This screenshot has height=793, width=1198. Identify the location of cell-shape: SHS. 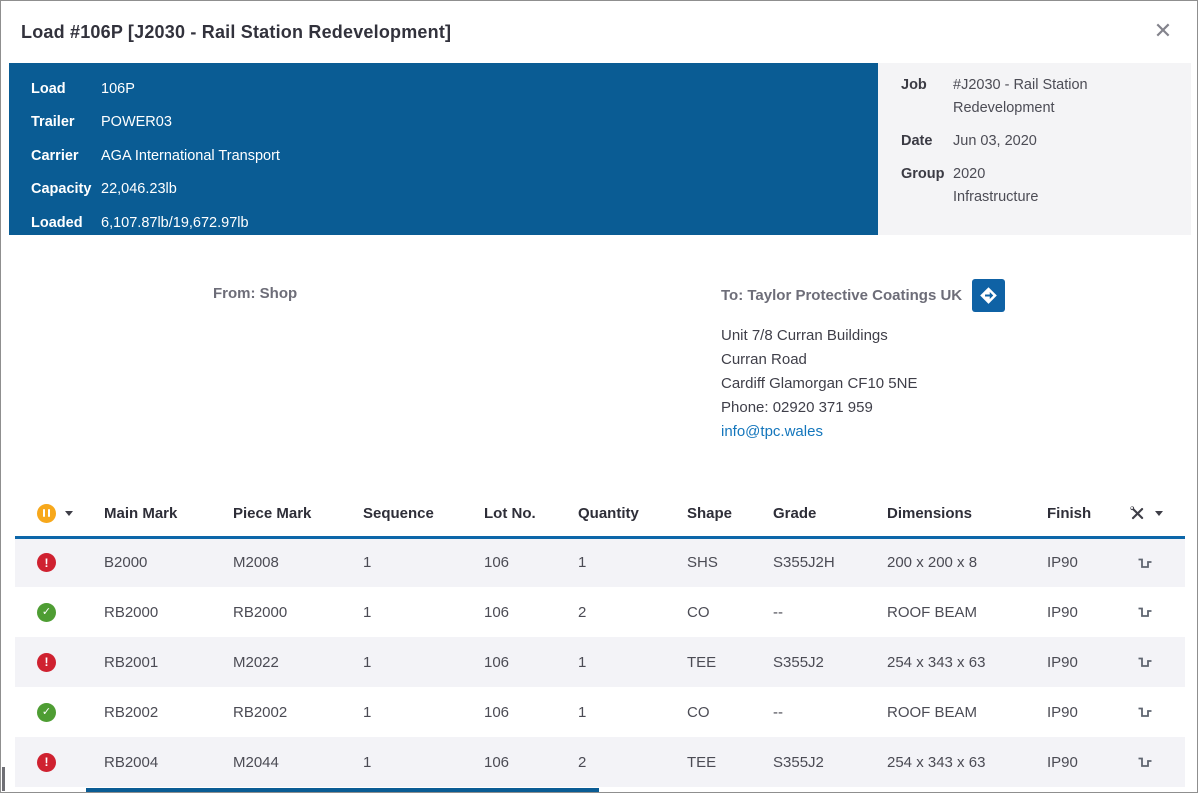
(702, 563).